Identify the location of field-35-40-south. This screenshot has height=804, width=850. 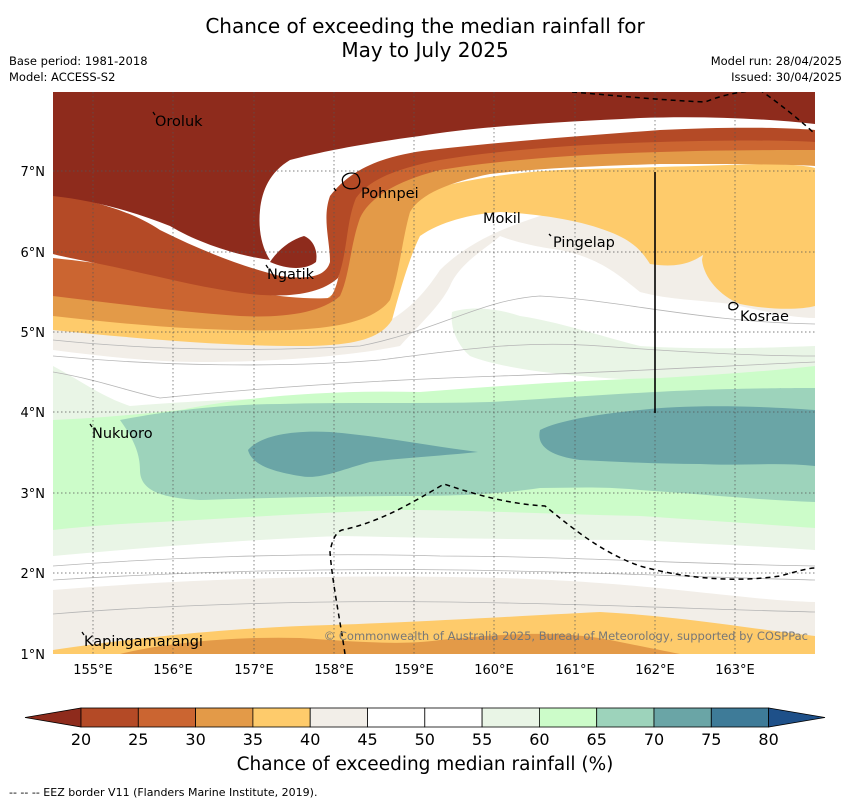
(400, 643).